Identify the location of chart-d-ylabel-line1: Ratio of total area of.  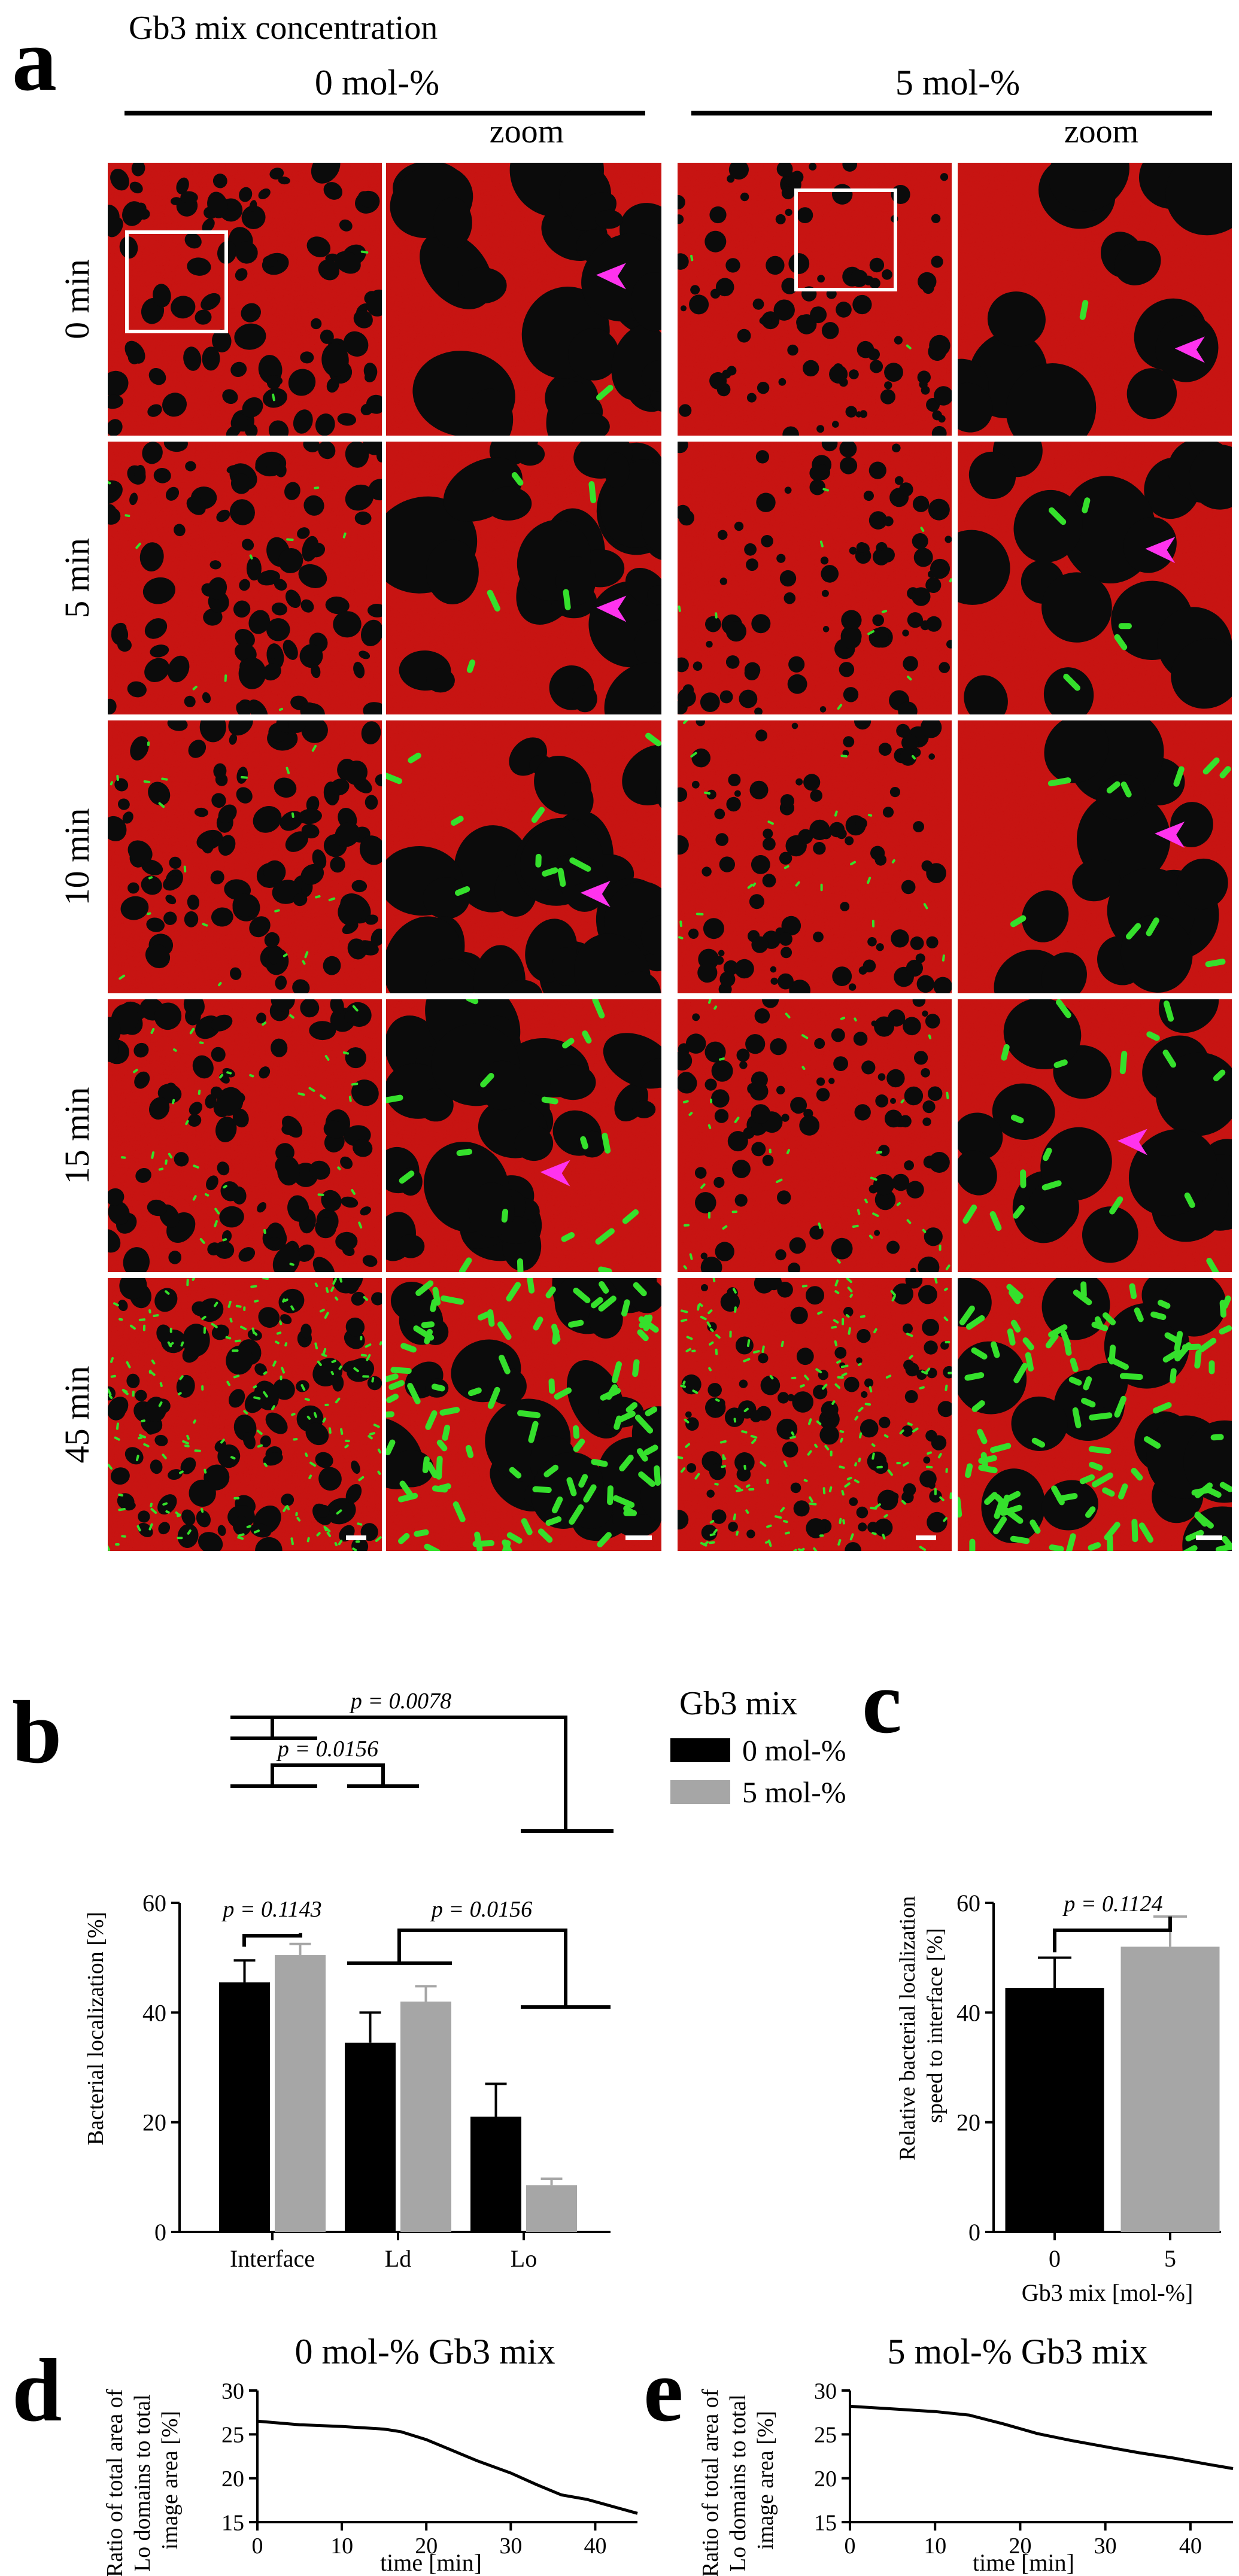
(114, 2482).